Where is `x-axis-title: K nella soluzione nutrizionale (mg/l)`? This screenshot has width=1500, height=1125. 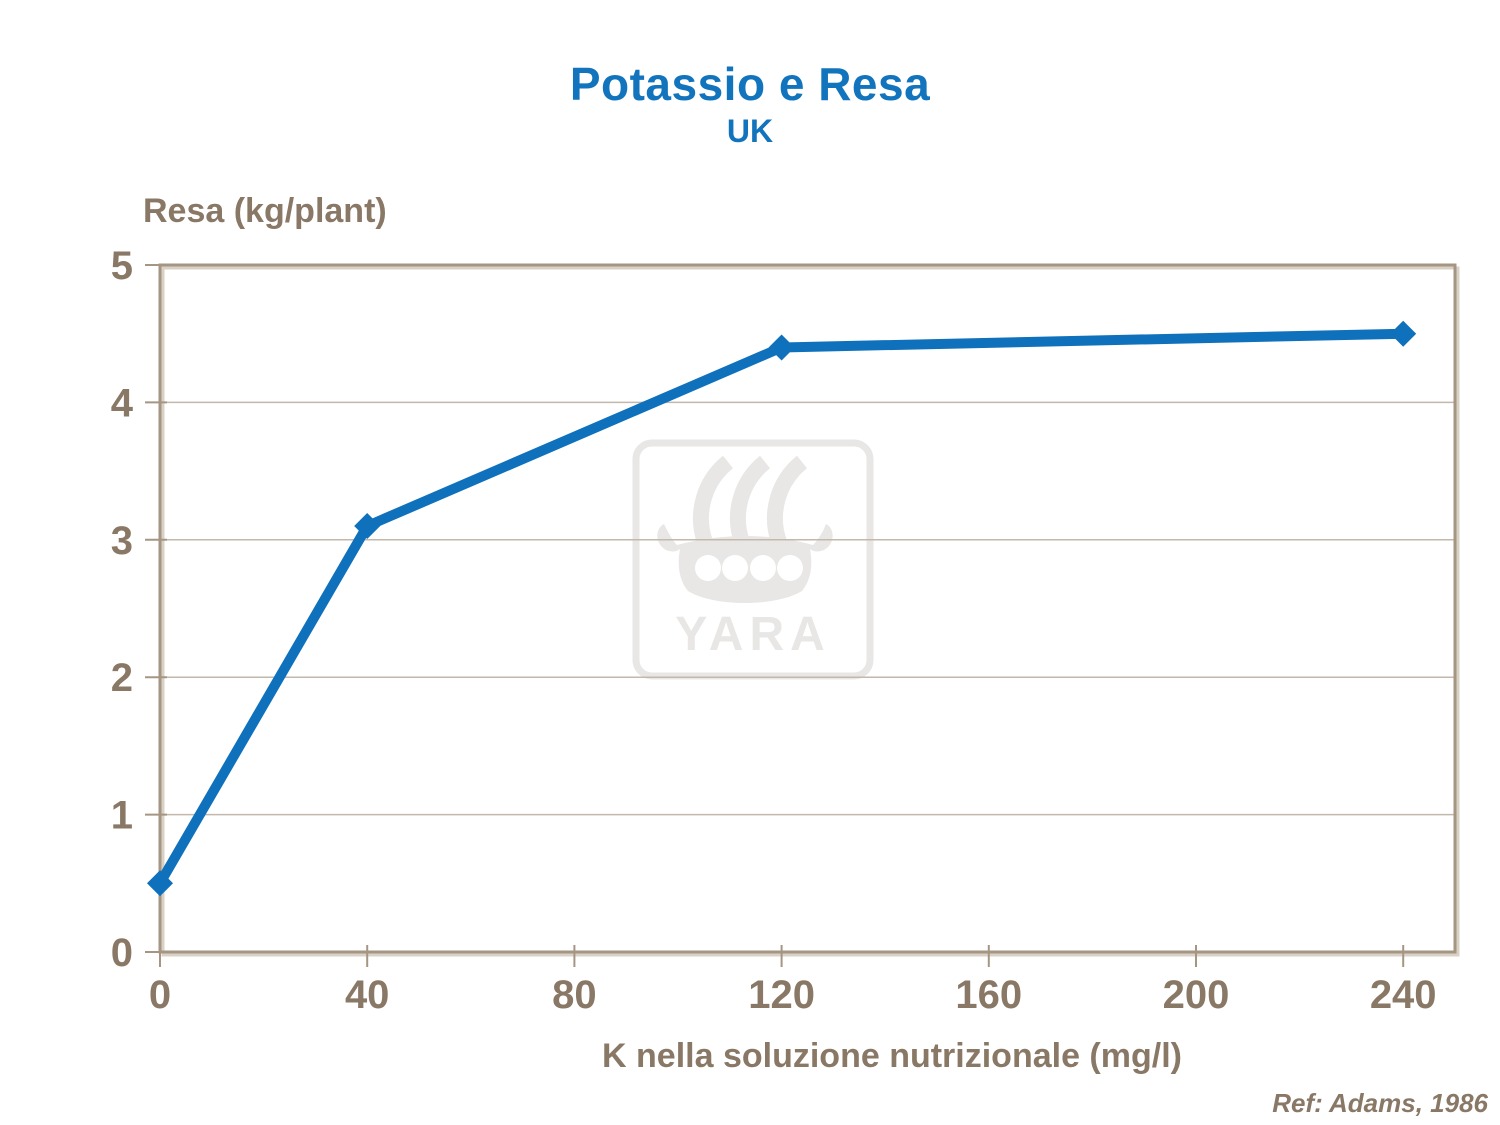
x-axis-title: K nella soluzione nutrizionale (mg/l) is located at coordinates (892, 1056).